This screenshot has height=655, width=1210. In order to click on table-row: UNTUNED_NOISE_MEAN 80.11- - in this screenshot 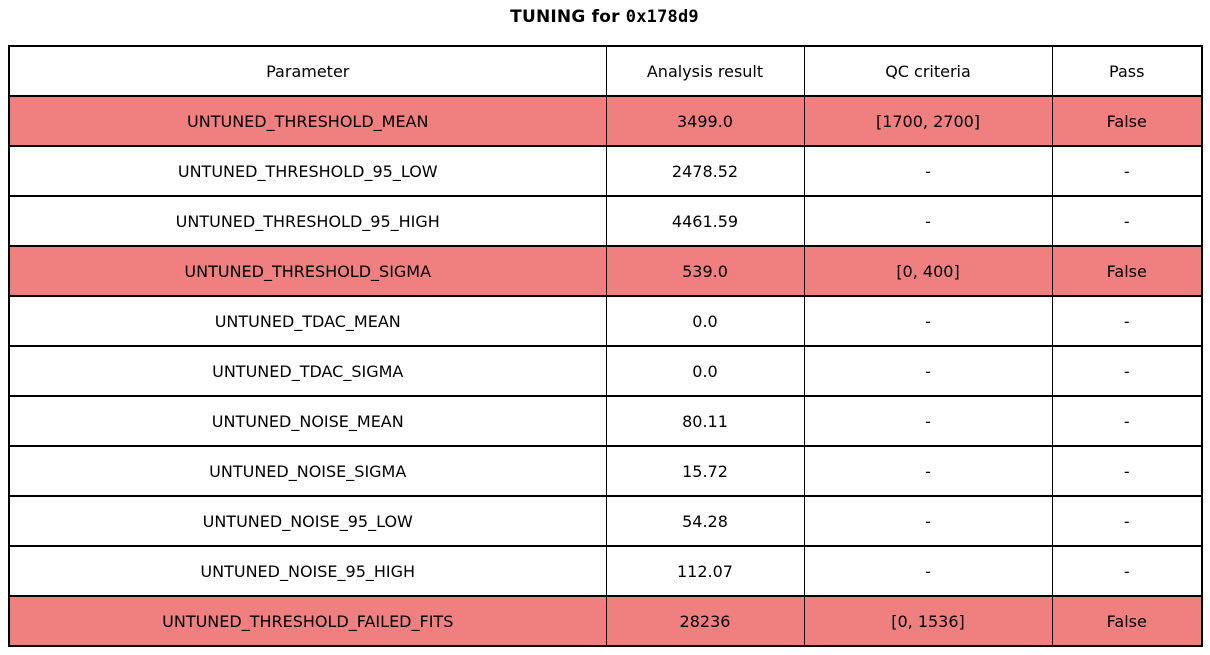, I will do `click(605, 421)`.